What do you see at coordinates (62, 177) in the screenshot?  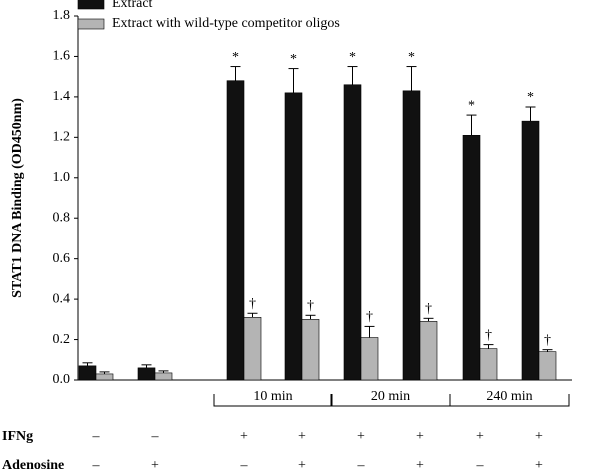 I see `y-tick-label: 1.0` at bounding box center [62, 177].